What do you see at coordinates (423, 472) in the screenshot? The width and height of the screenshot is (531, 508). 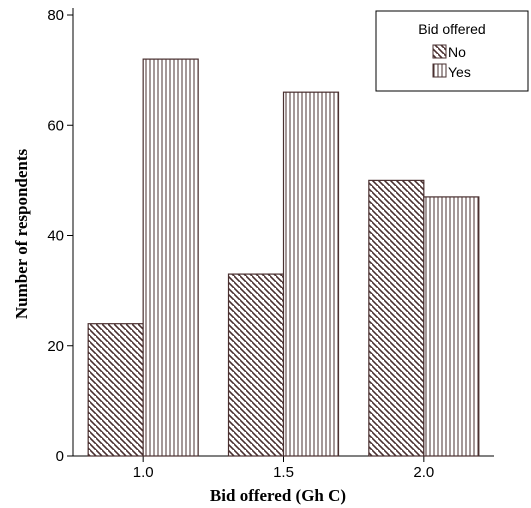 I see `x-tick-label: 2.0` at bounding box center [423, 472].